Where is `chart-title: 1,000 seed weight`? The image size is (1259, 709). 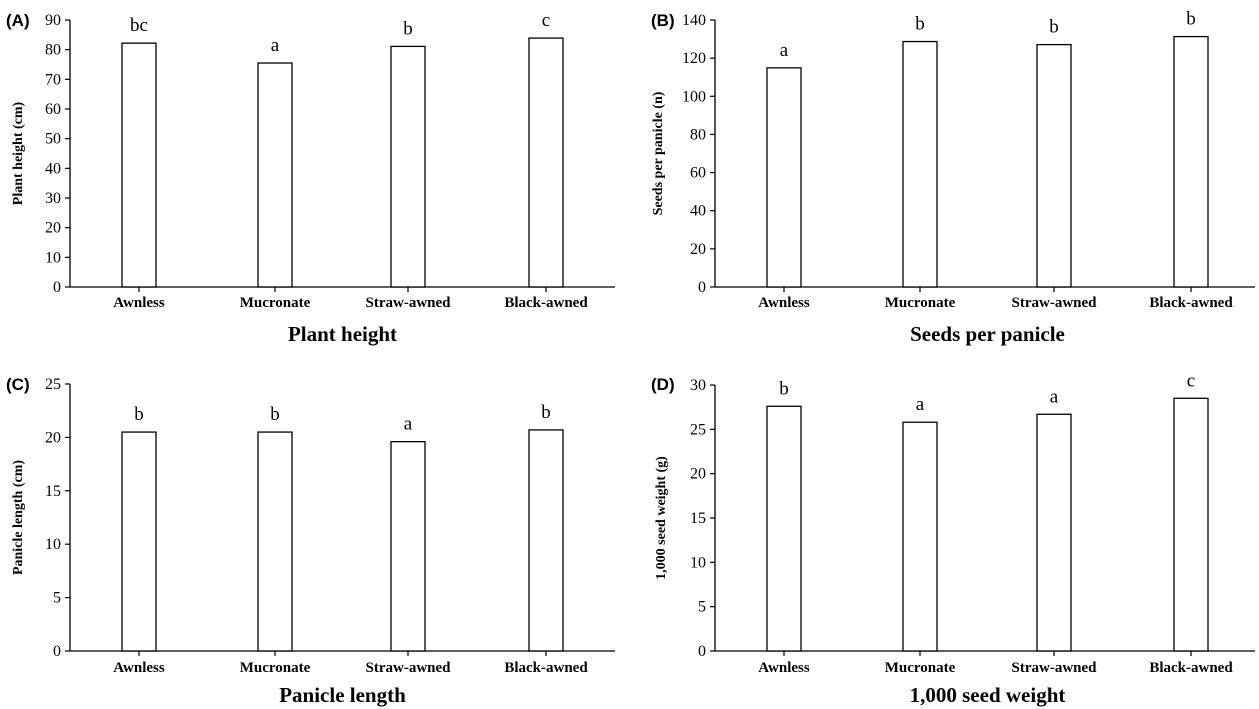
chart-title: 1,000 seed weight is located at coordinates (988, 695).